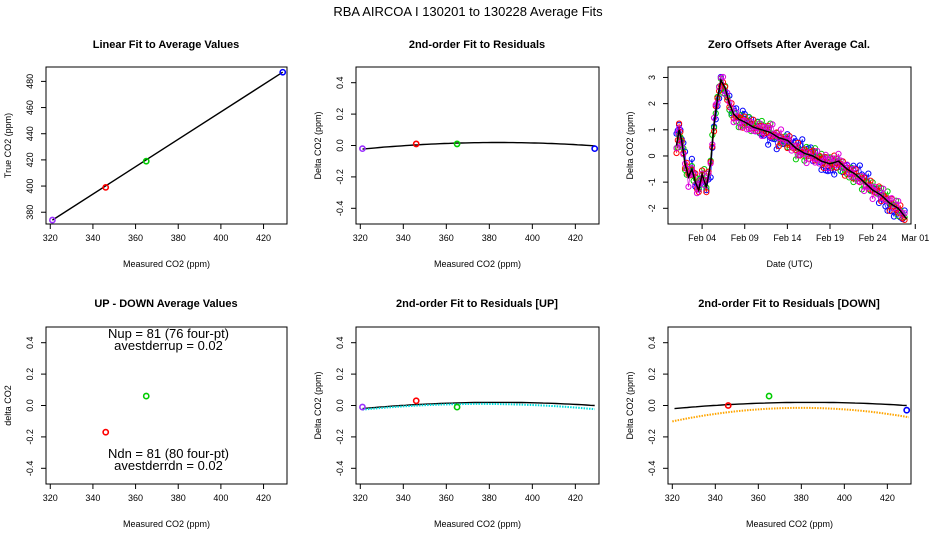  I want to click on mean-offset-line, so click(791, 148).